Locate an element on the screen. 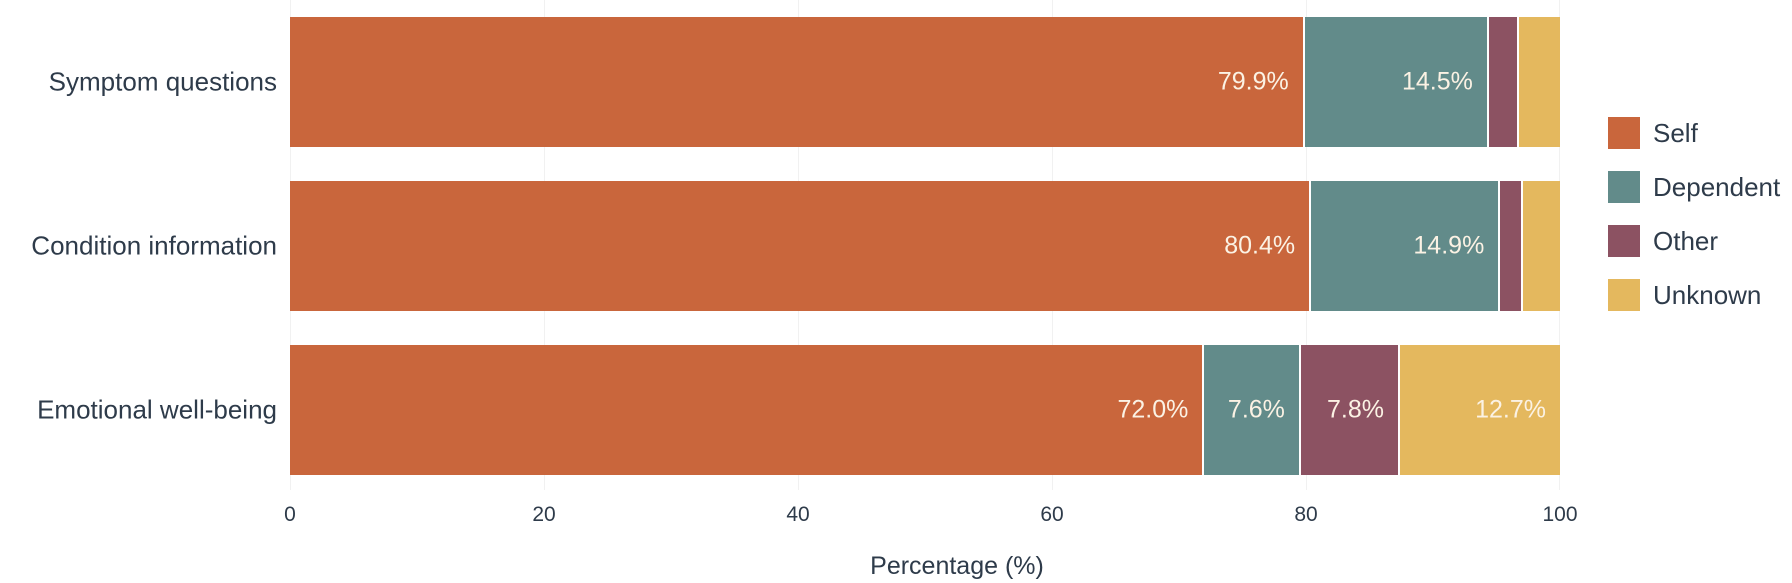 This screenshot has height=583, width=1792. segment-other: 7.8% is located at coordinates (1350, 410).